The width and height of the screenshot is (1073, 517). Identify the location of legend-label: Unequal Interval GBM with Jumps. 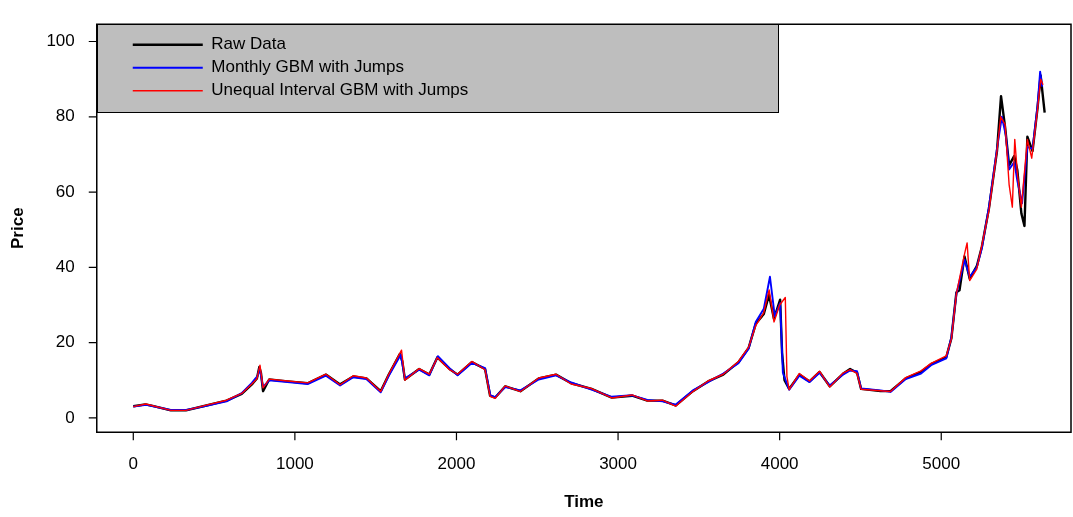
(340, 90).